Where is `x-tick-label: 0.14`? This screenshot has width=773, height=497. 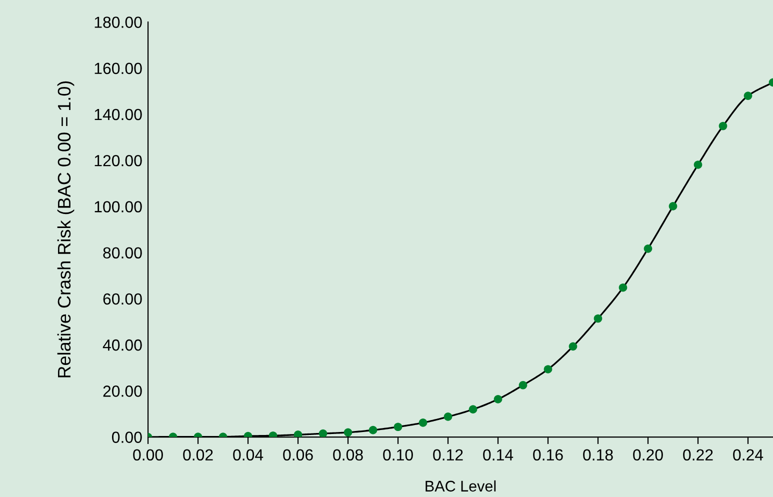
x-tick-label: 0.14 is located at coordinates (498, 455).